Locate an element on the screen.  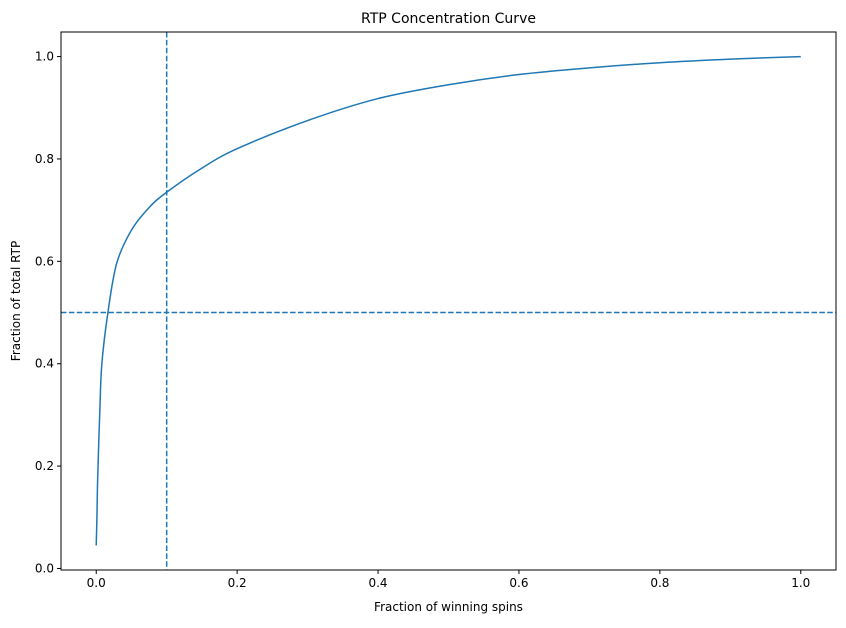
x-axis-label: Fraction of winning spins is located at coordinates (448, 607).